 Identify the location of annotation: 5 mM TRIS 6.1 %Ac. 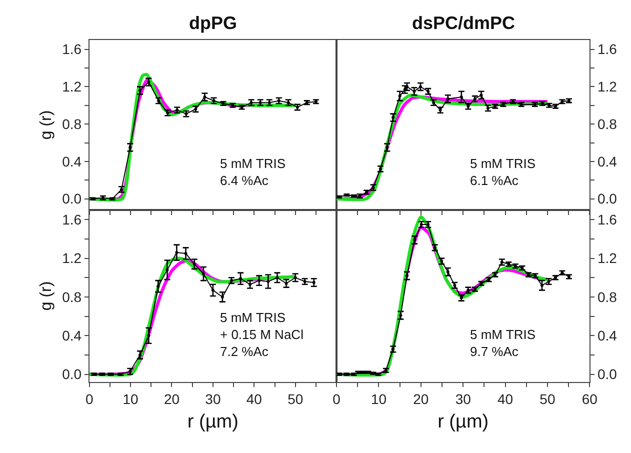
(503, 172).